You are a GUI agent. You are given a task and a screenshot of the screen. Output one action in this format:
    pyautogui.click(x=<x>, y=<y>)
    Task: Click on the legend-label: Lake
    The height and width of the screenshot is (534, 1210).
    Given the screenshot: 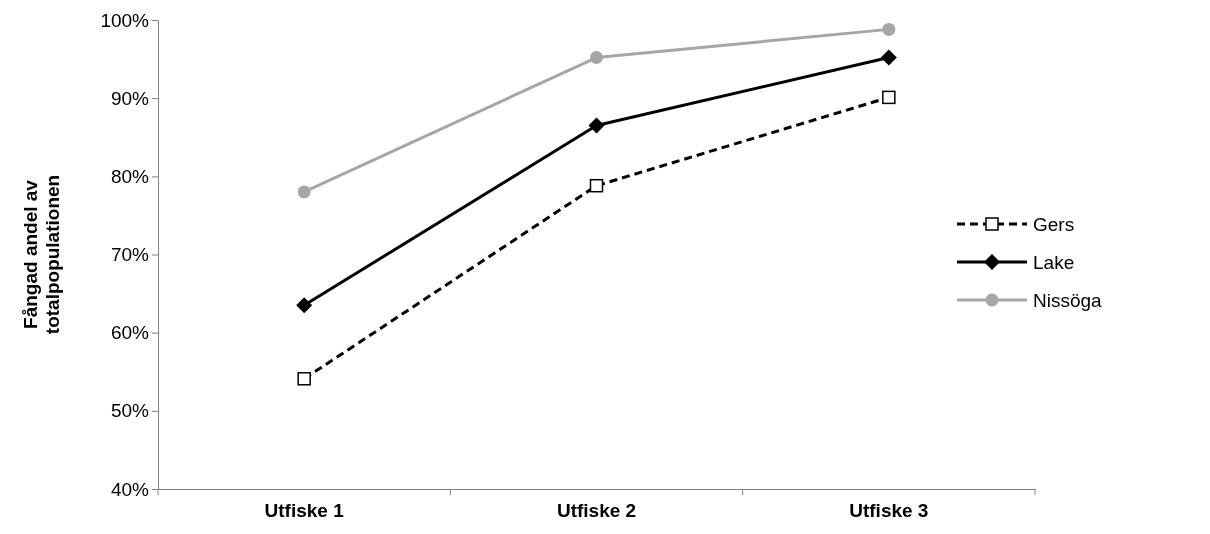 What is the action you would take?
    pyautogui.click(x=1054, y=262)
    